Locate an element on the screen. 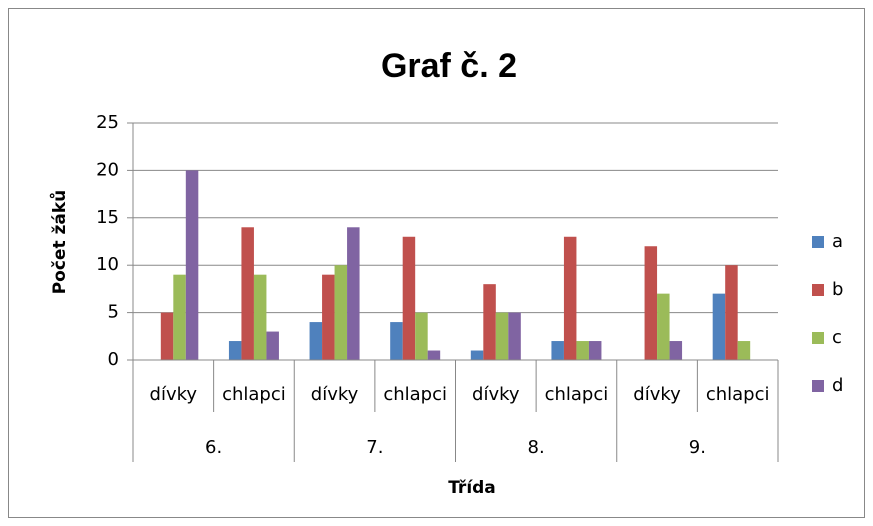  group-label: 9. is located at coordinates (697, 447).